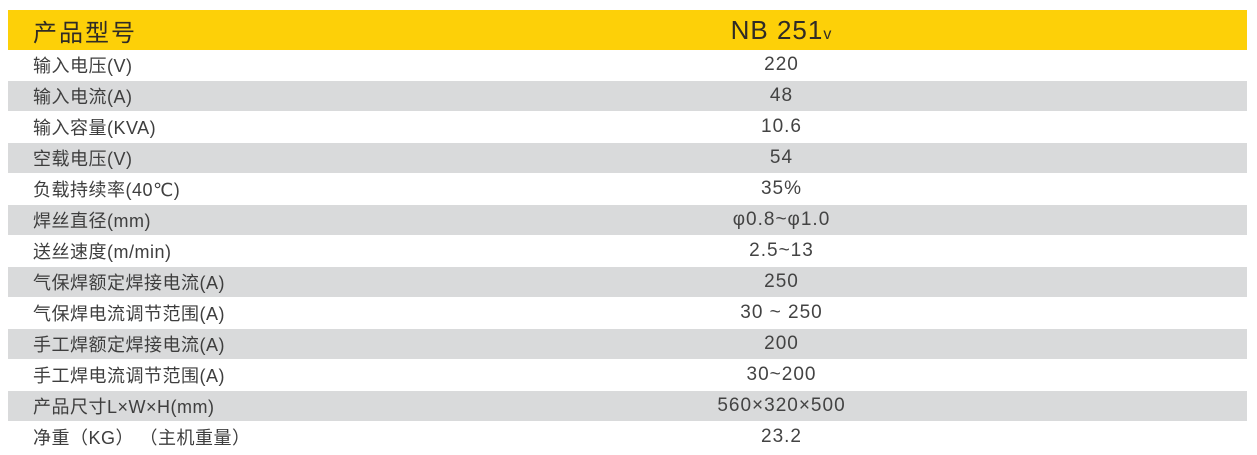  Describe the element at coordinates (129, 283) in the screenshot. I see `row-label: 气保焊额定焊接电流(A)` at that location.